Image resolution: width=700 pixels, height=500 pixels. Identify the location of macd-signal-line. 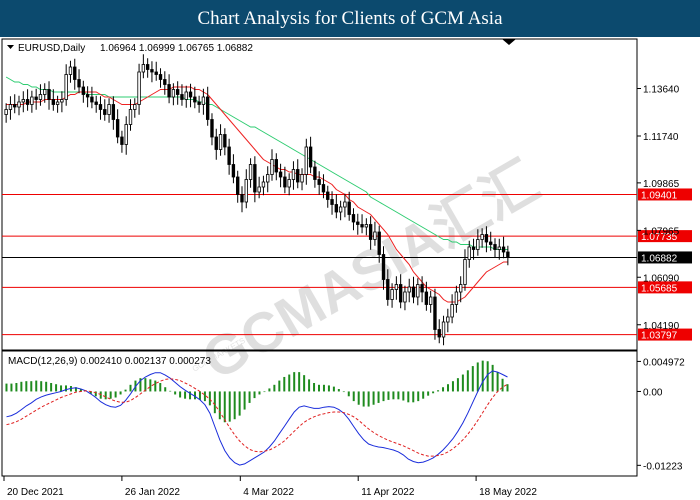
(257, 417).